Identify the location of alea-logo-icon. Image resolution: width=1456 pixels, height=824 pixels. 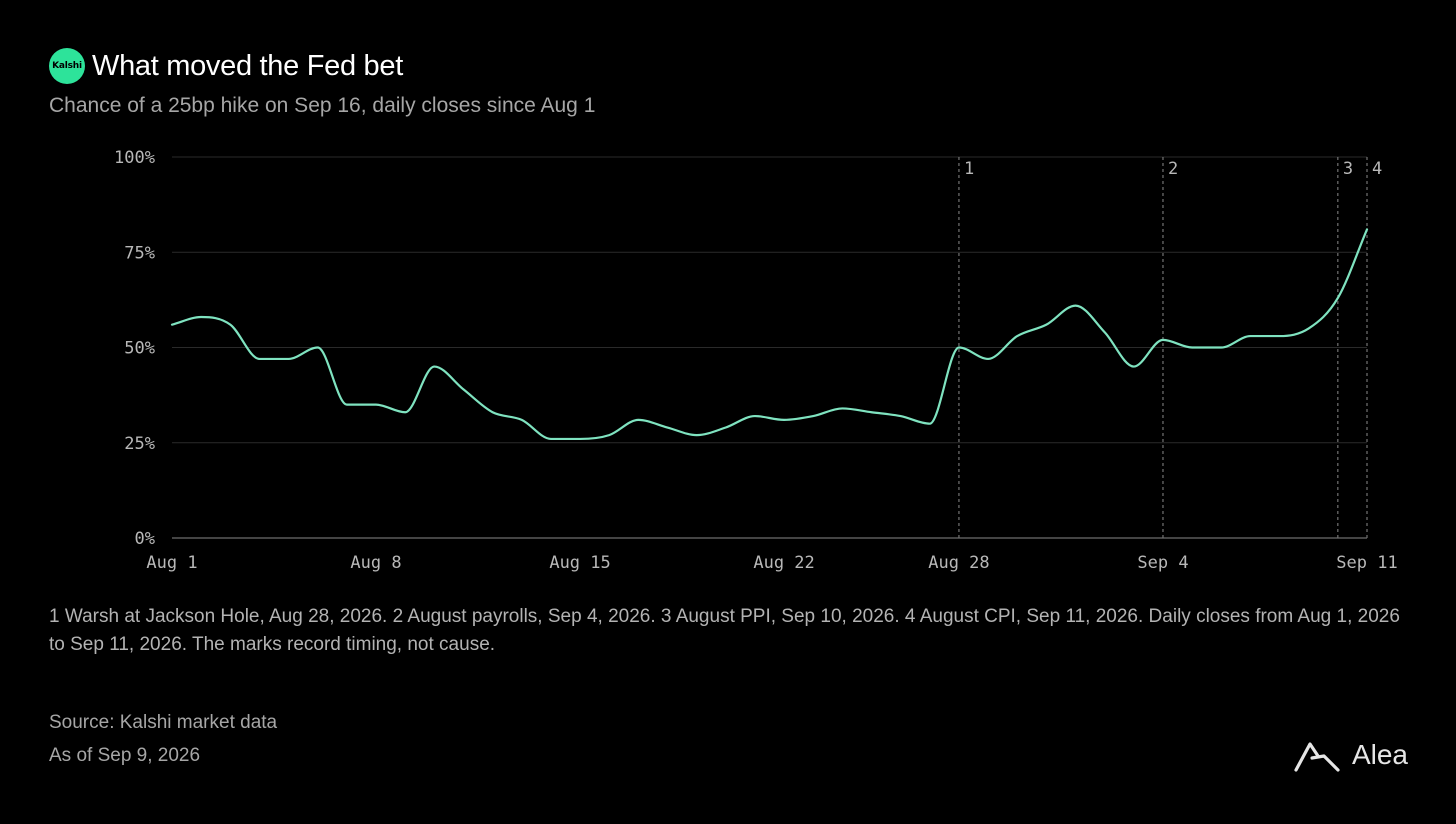
(1317, 757).